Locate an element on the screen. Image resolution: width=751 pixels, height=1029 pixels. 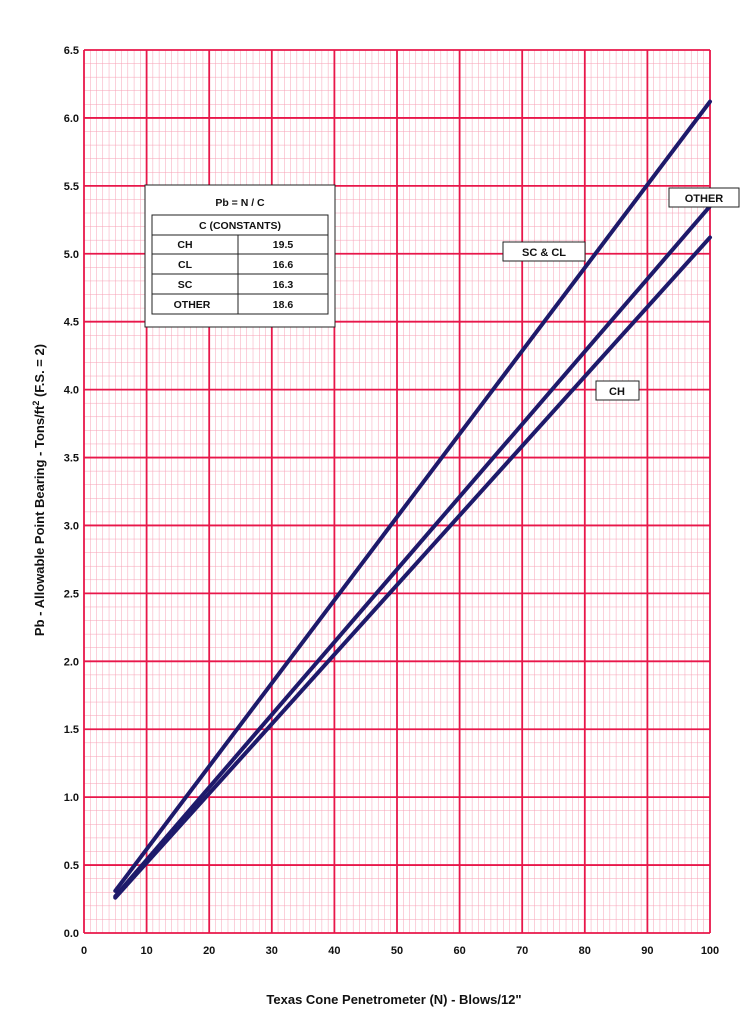
constants-row: OTHER 18.6 is located at coordinates (240, 304).